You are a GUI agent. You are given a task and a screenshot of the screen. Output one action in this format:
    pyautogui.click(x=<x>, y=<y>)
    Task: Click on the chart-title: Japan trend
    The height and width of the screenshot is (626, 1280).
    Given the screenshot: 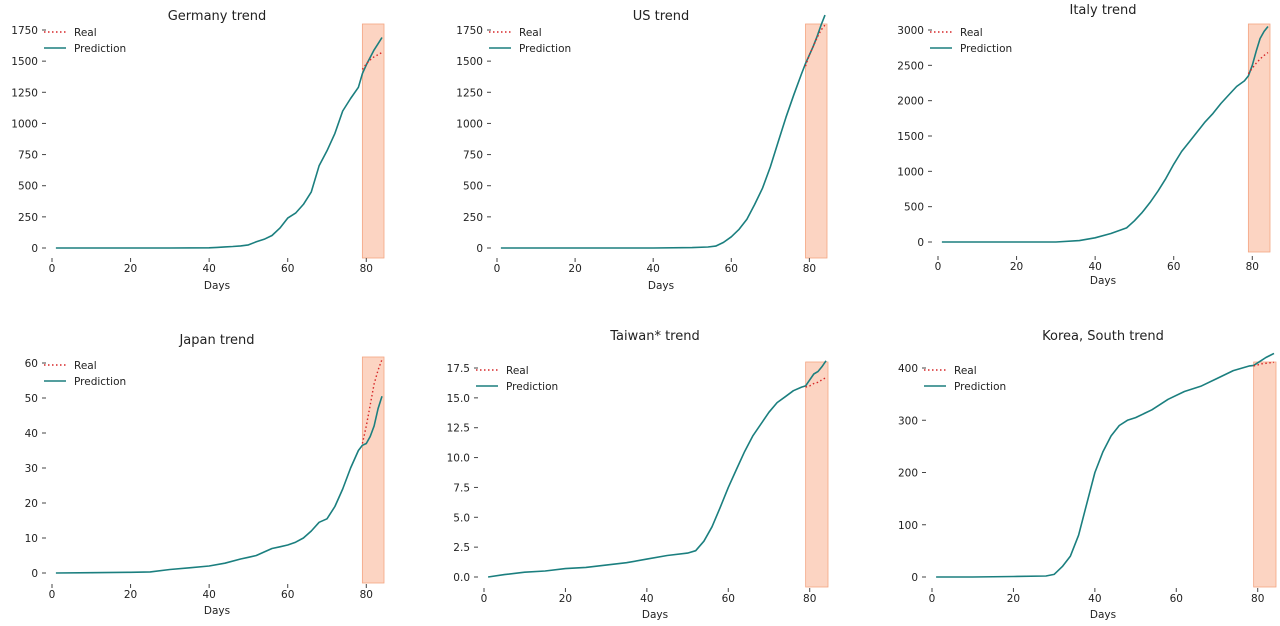 What is the action you would take?
    pyautogui.click(x=216, y=340)
    